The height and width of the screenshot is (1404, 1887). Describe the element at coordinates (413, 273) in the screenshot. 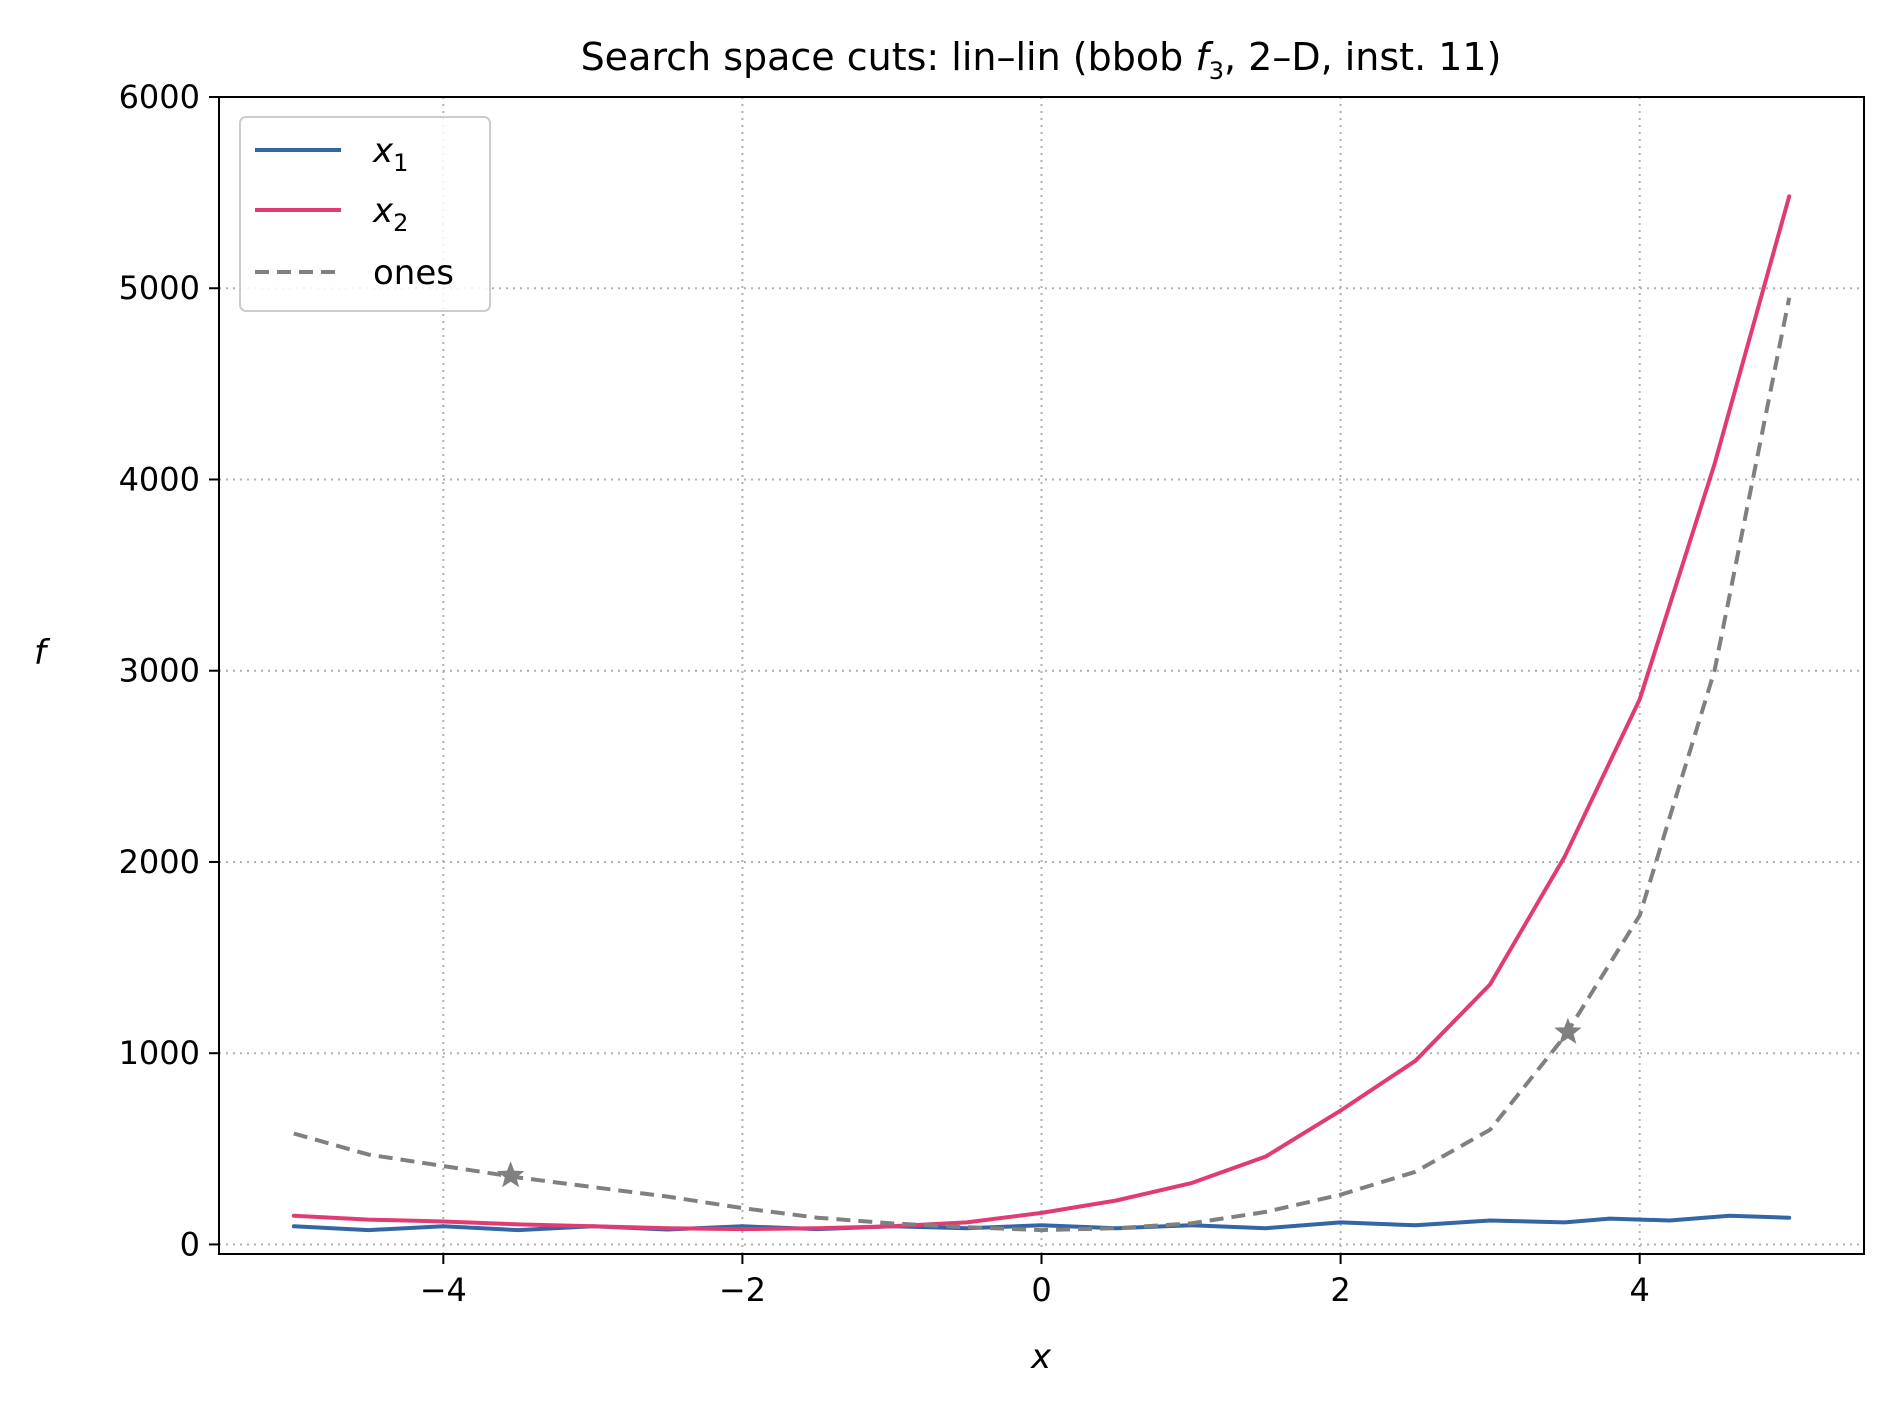

I see `legend-label-ones: ones` at that location.